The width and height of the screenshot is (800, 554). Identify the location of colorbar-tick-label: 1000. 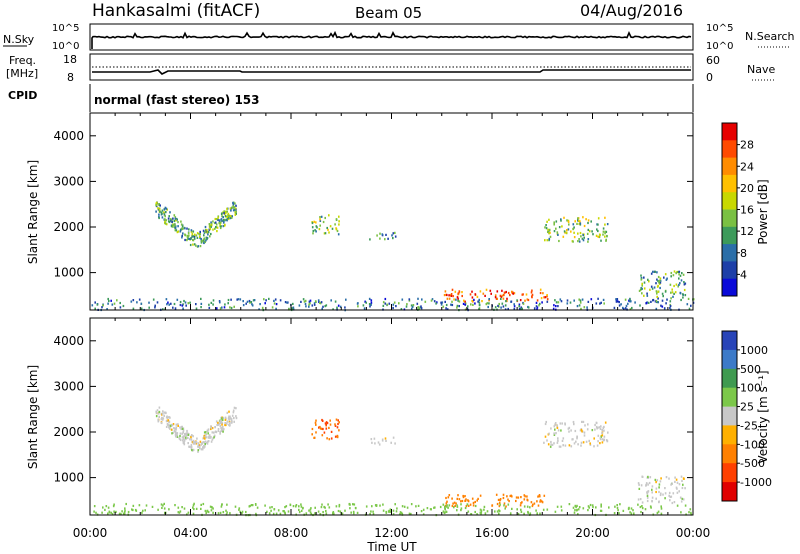
(754, 350).